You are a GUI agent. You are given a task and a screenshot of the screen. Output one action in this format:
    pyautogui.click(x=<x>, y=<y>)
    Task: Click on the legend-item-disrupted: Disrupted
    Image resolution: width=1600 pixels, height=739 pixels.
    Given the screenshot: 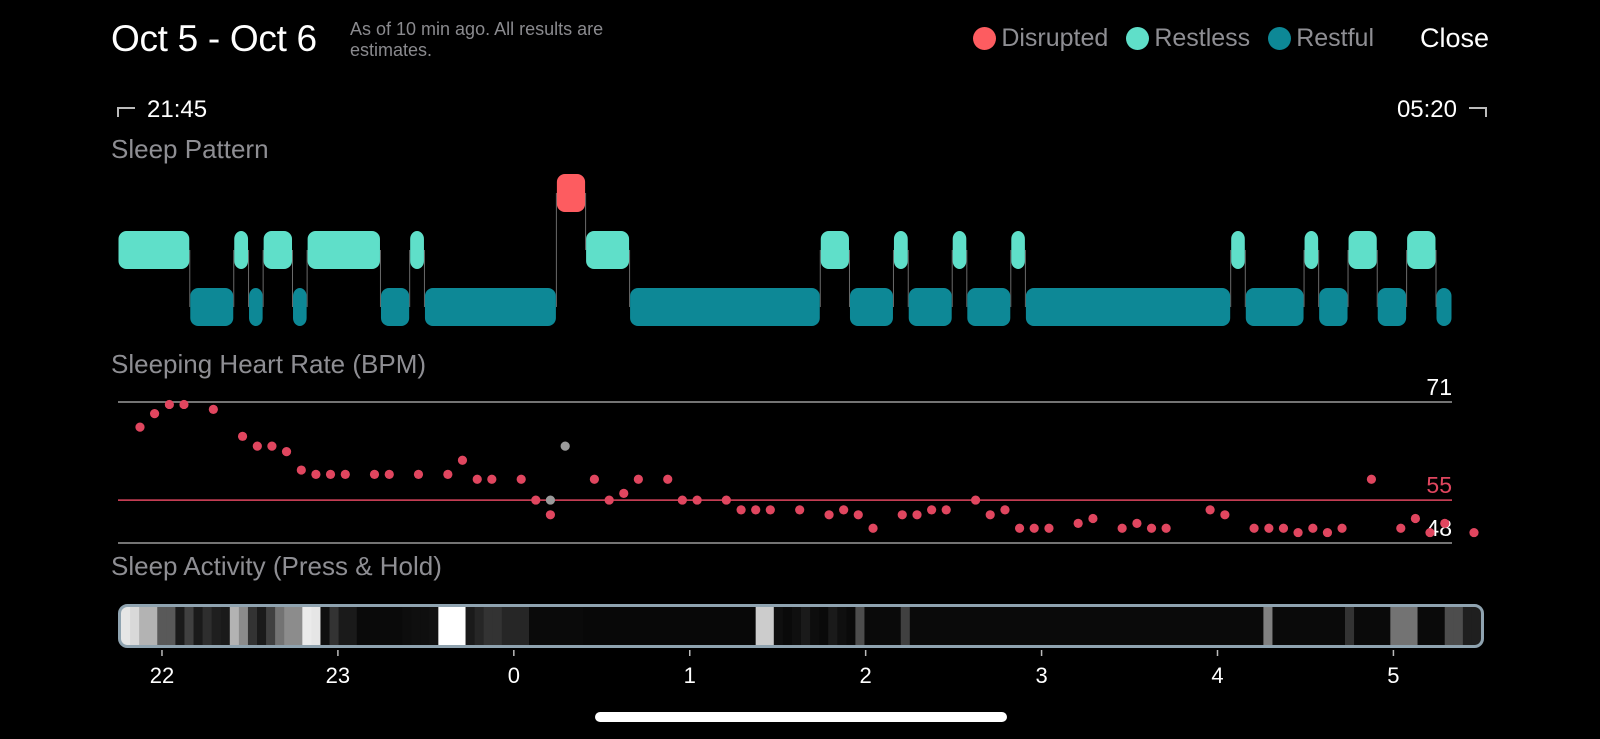 What is the action you would take?
    pyautogui.click(x=1040, y=38)
    